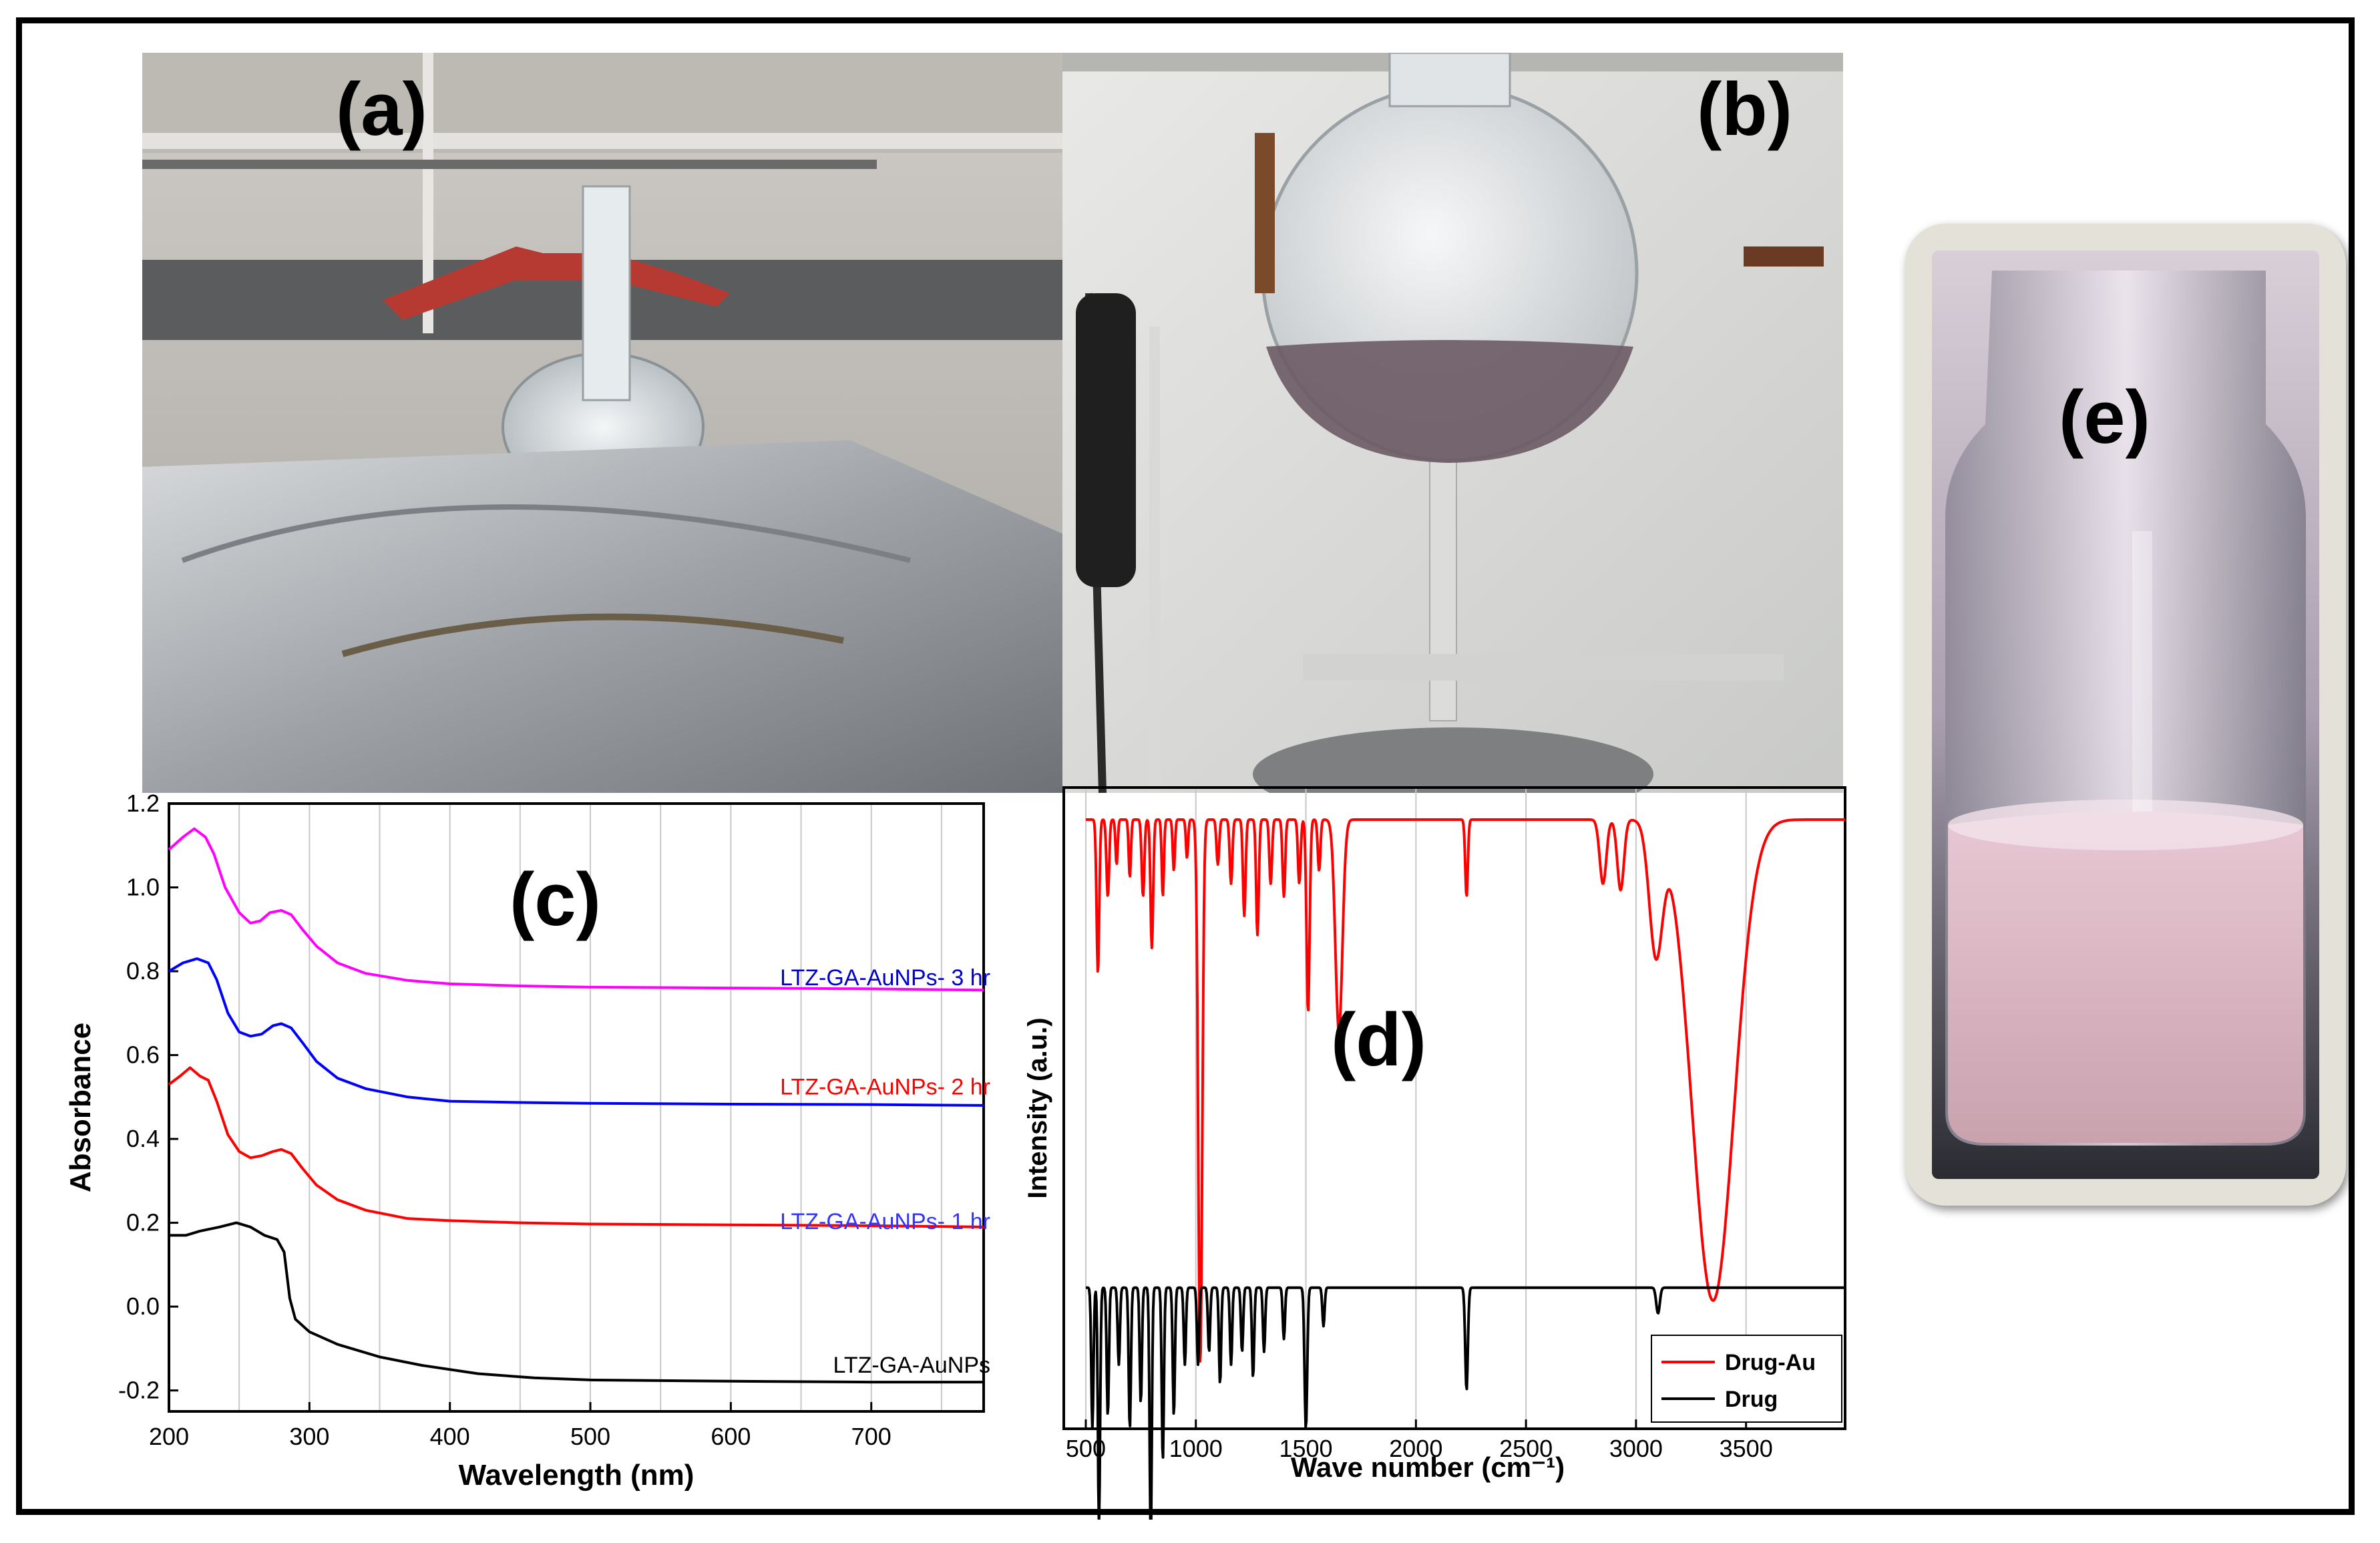  Describe the element at coordinates (143, 803) in the screenshot. I see `chart-c-ytick-label: 1.2` at that location.